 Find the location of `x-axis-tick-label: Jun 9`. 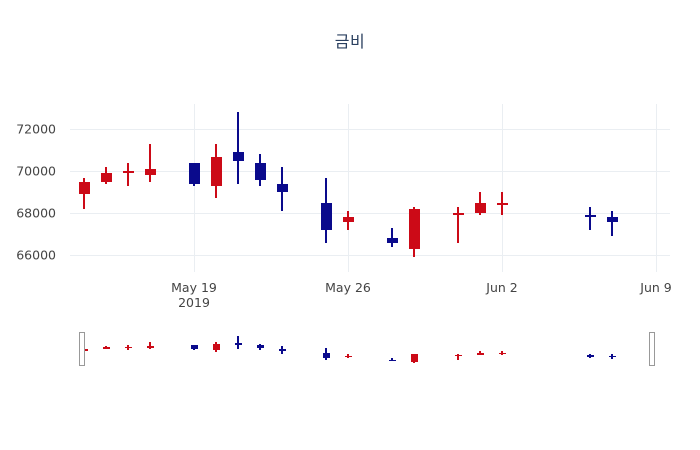

x-axis-tick-label: Jun 9 is located at coordinates (655, 287).